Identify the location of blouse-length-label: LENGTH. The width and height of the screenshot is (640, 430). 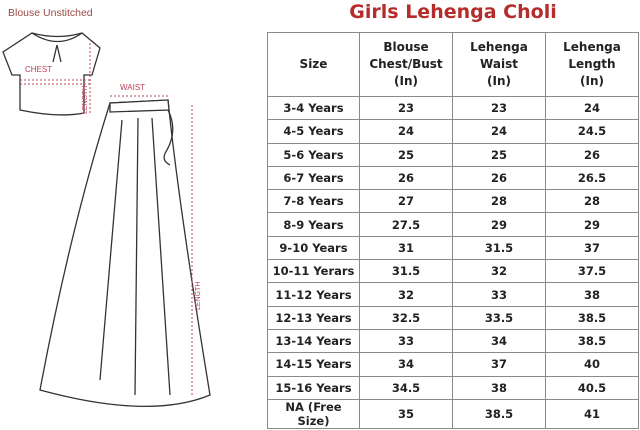
(85, 100).